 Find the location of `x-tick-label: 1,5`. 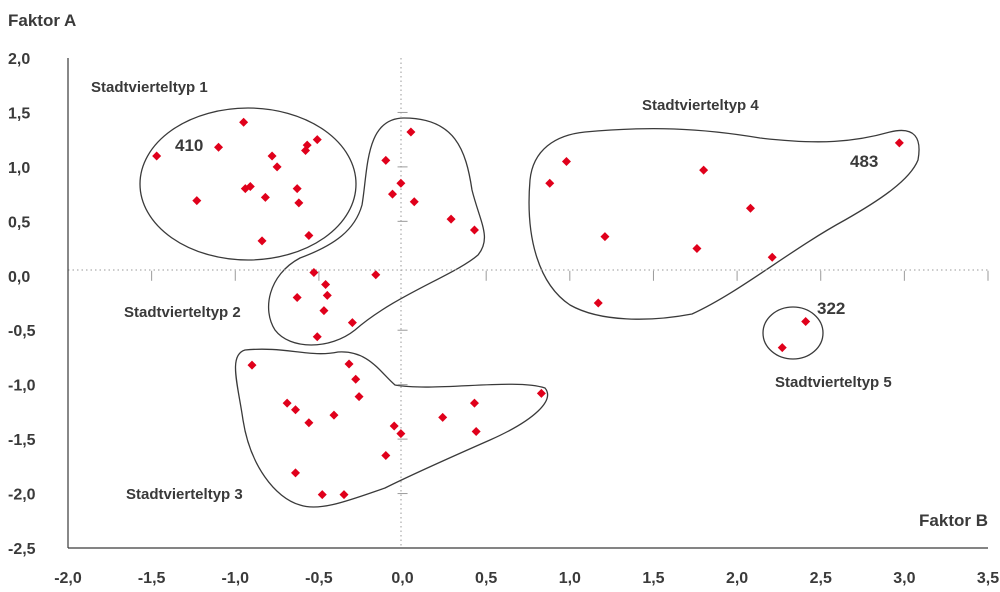

x-tick-label: 1,5 is located at coordinates (653, 578).